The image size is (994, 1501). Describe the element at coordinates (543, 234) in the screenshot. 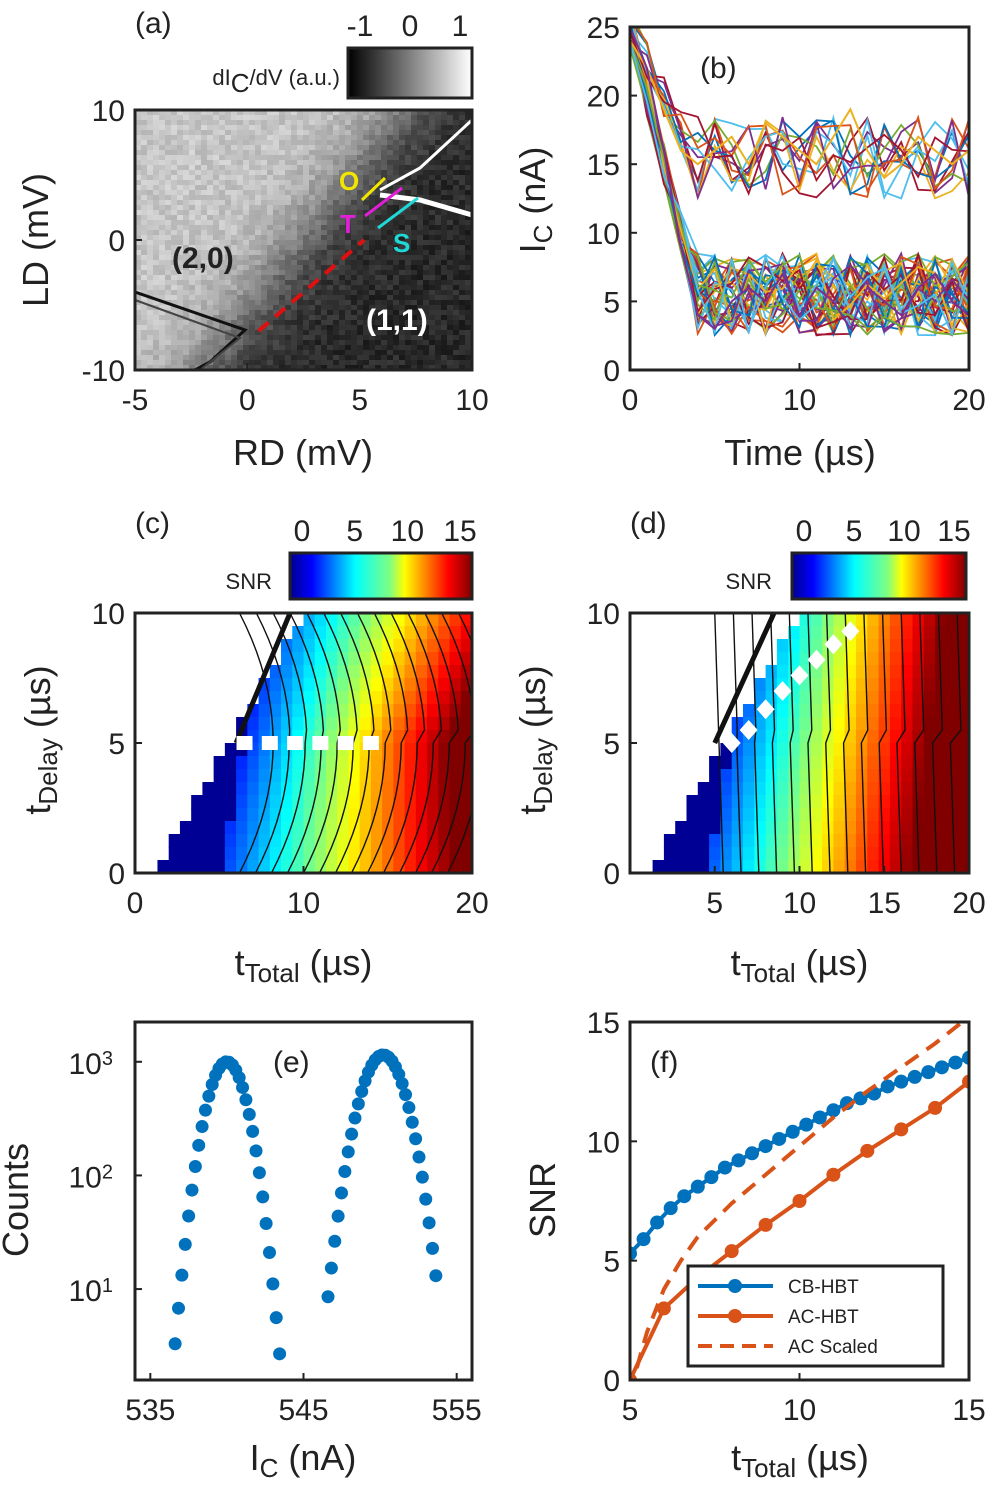

I see `panel-b-ylabel-part: C` at that location.